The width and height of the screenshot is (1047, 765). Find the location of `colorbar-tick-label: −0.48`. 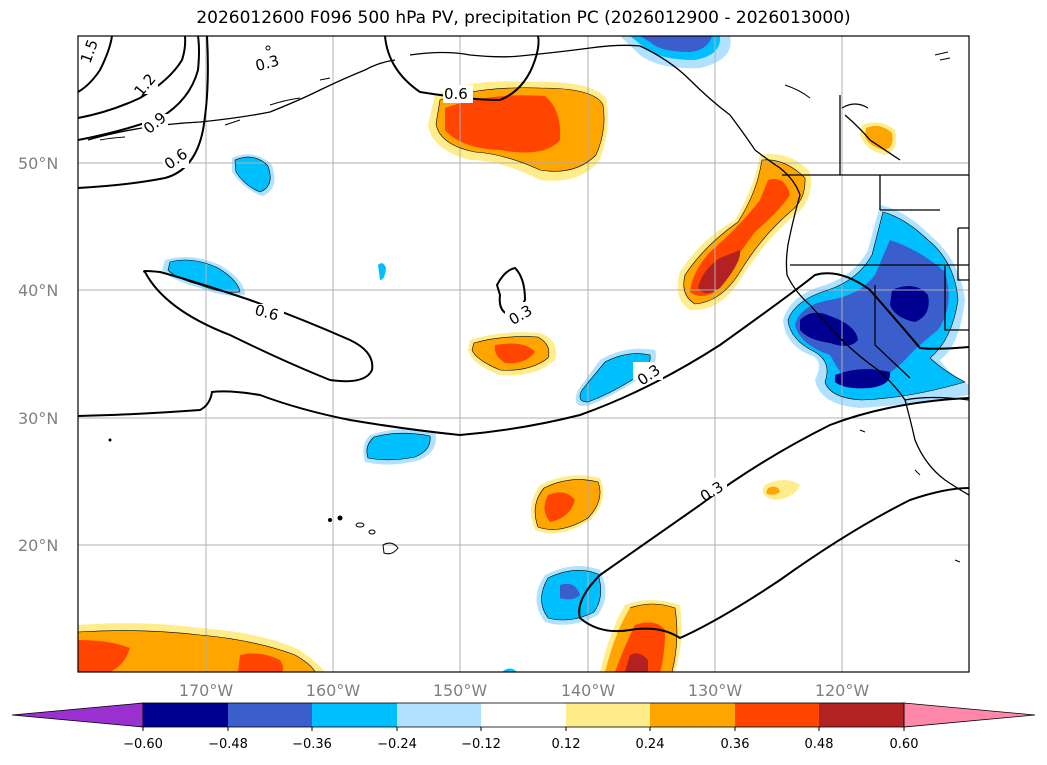

colorbar-tick-label: −0.48 is located at coordinates (228, 744).